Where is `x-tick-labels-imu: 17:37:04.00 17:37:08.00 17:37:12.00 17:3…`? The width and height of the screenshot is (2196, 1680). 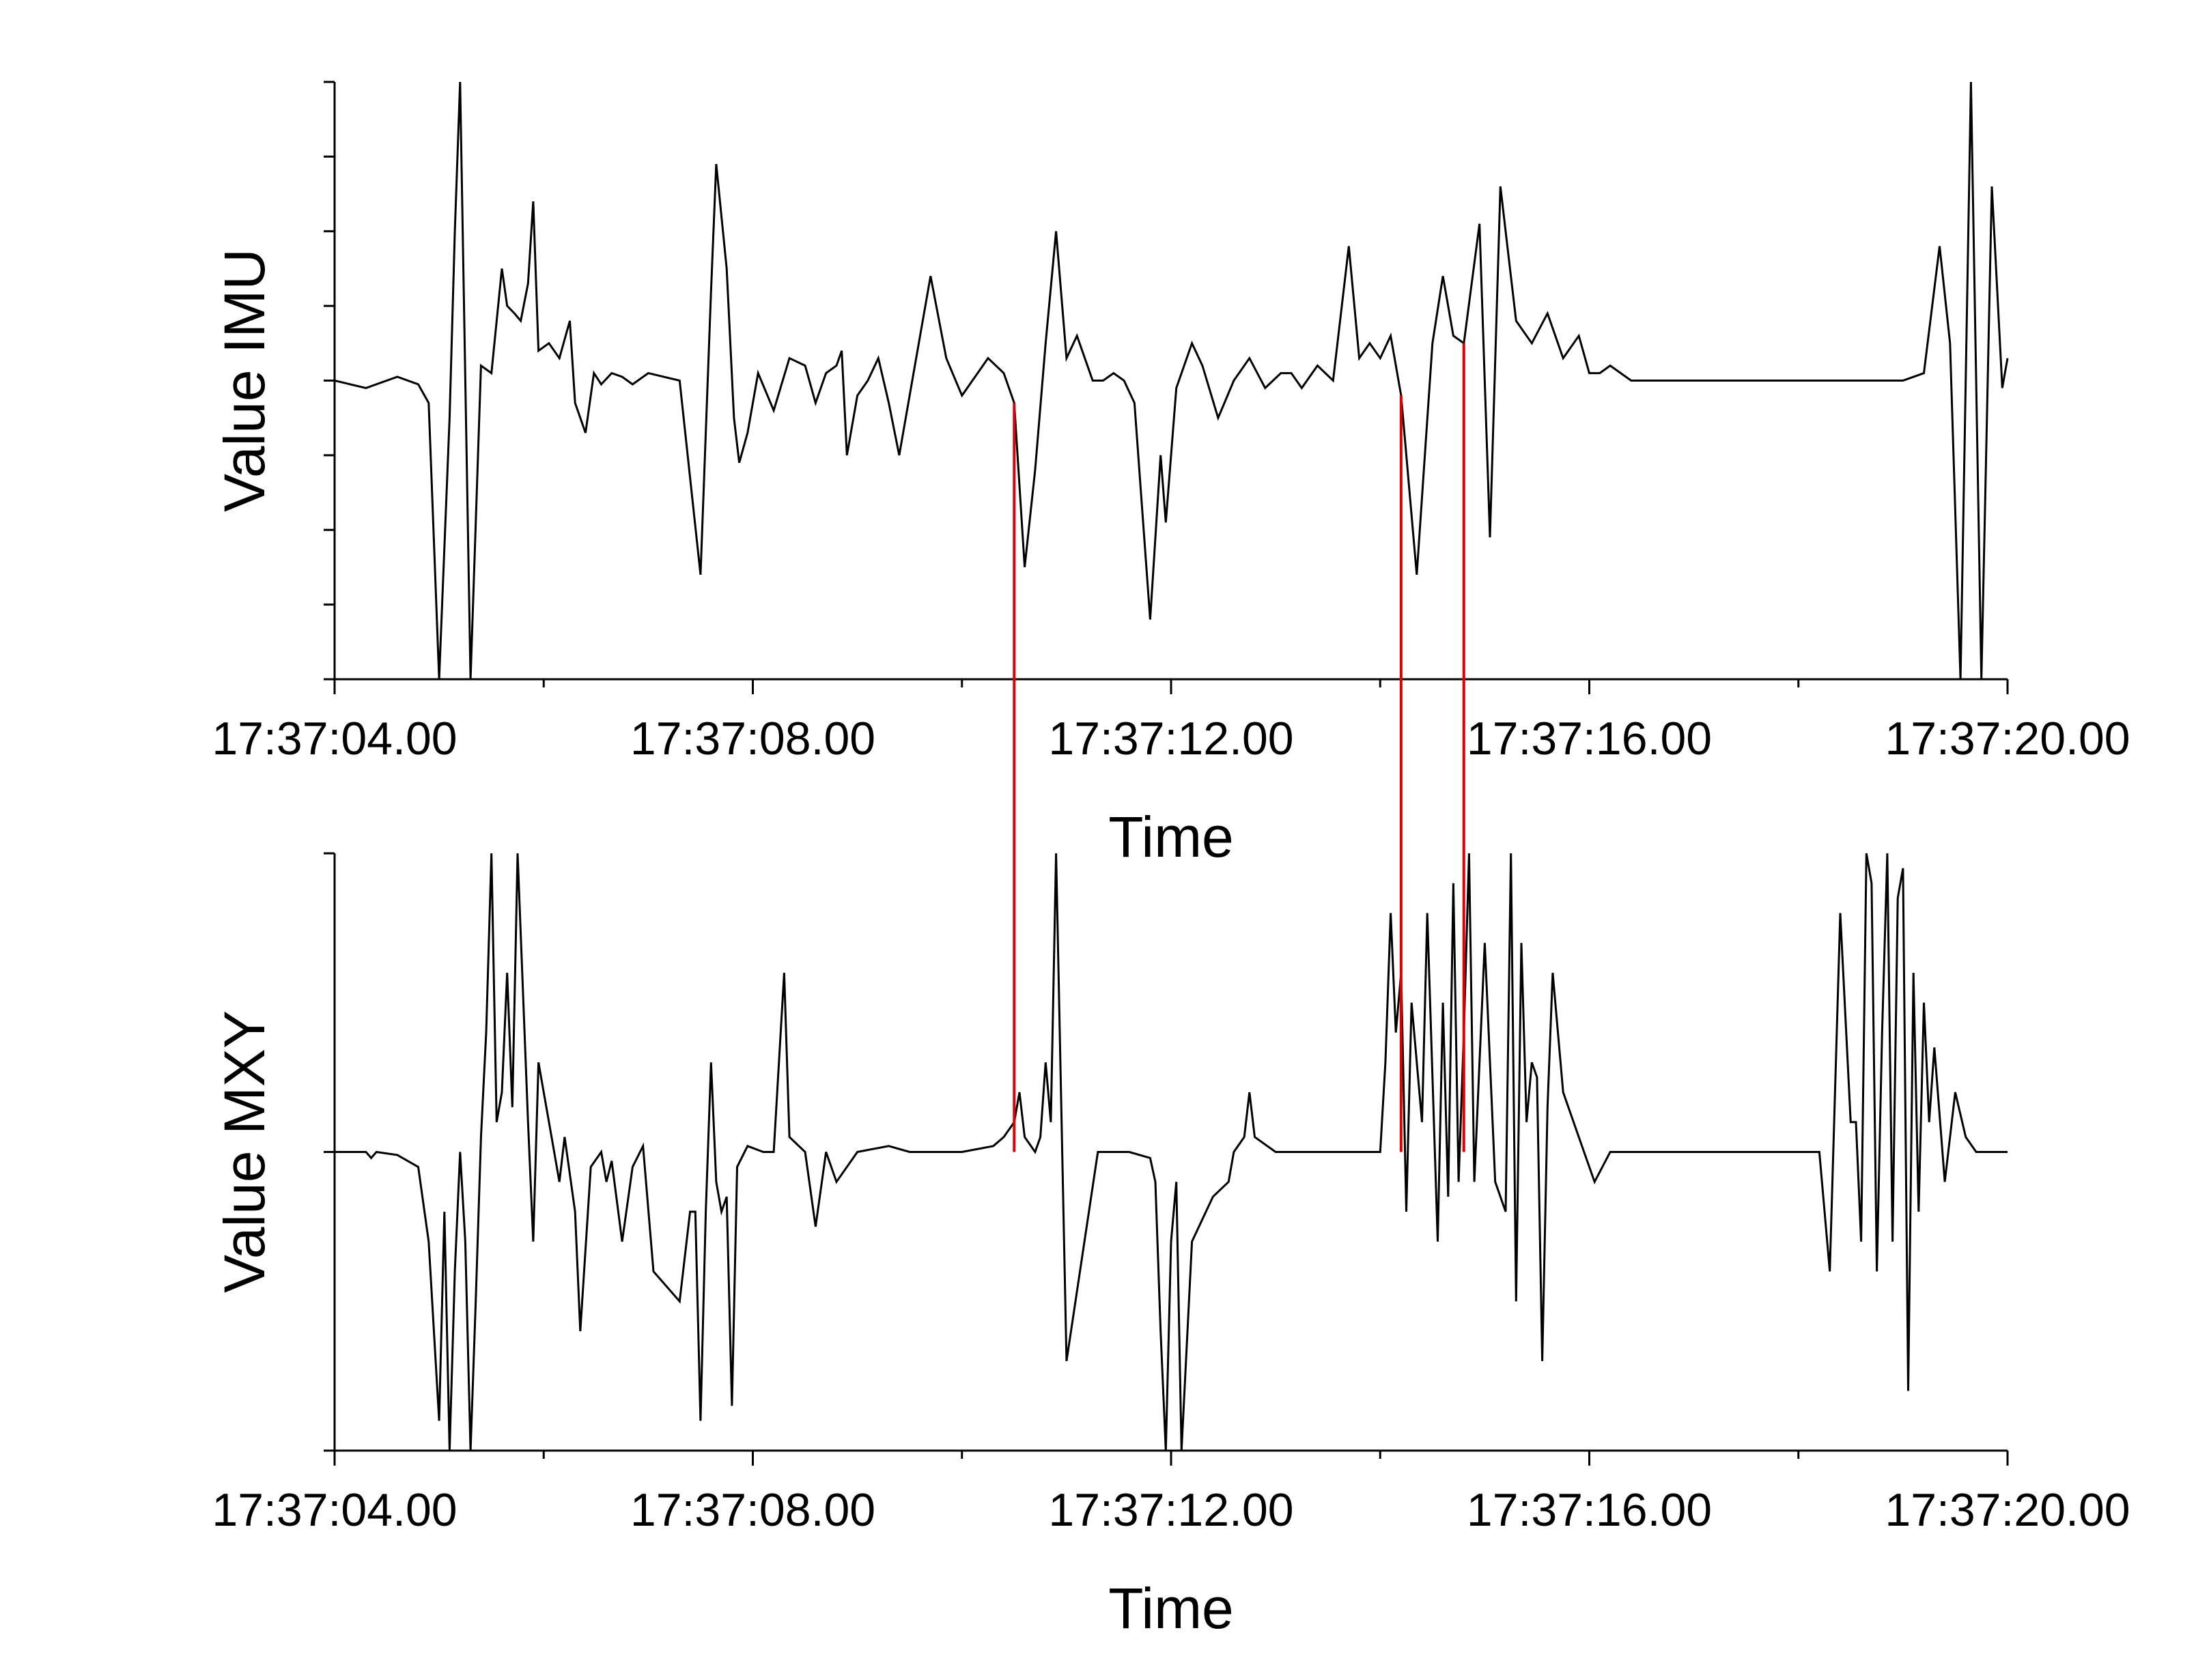 x-tick-labels-imu: 17:37:04.00 17:37:08.00 17:37:12.00 17:3… is located at coordinates (1171, 739).